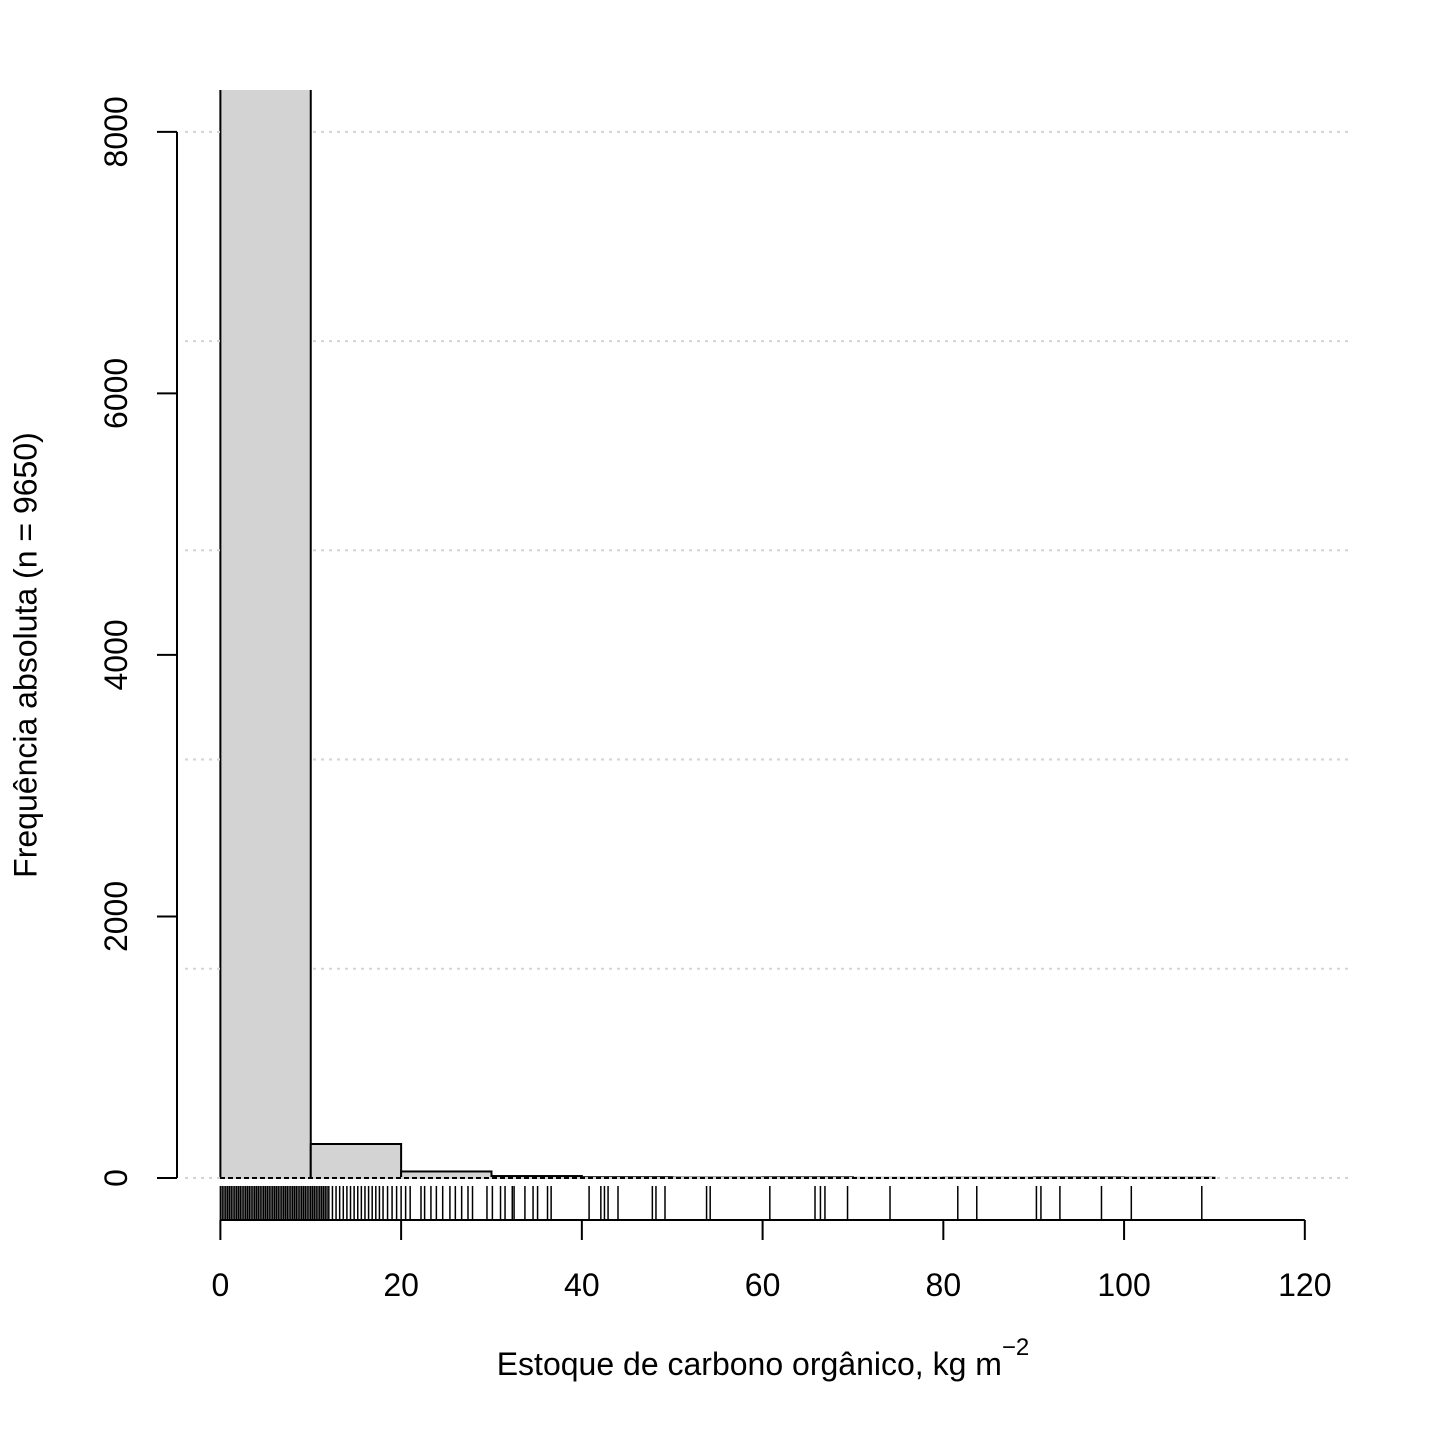  I want to click on y-tick-label: 8000, so click(116, 131).